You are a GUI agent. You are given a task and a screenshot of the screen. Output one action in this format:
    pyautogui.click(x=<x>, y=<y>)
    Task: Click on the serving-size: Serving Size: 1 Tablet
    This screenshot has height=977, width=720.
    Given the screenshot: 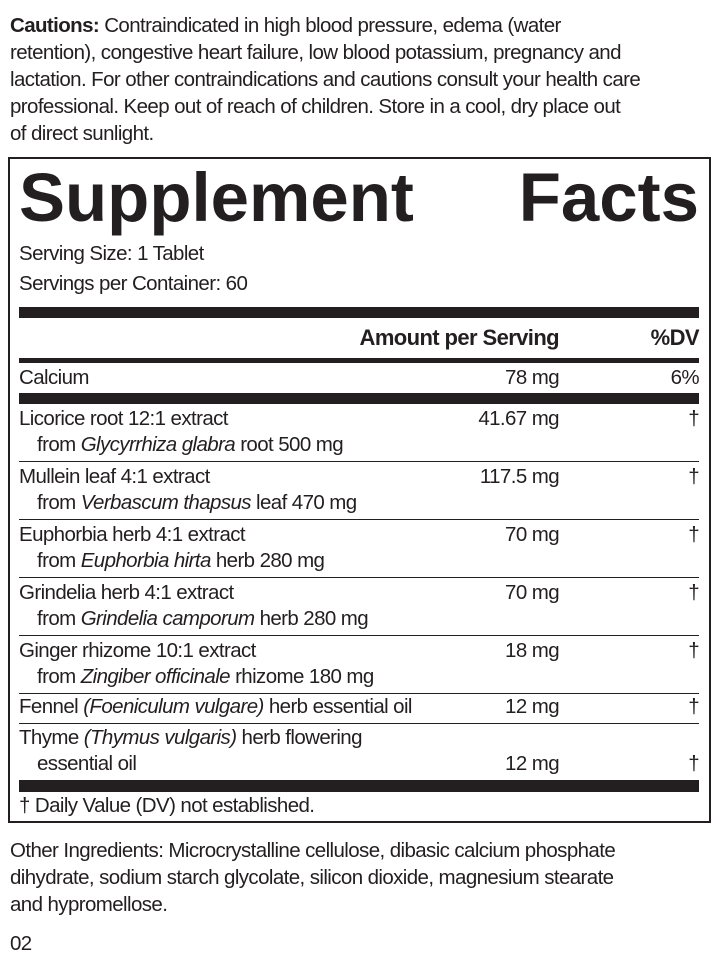 What is the action you would take?
    pyautogui.click(x=111, y=253)
    